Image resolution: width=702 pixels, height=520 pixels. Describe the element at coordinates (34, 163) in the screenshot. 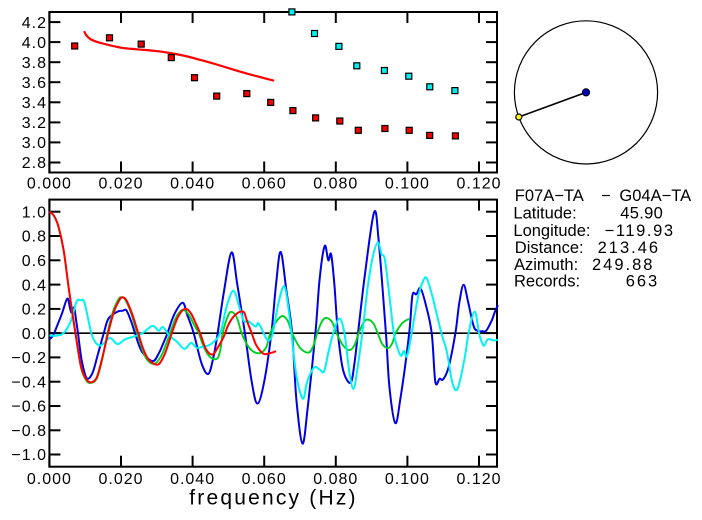

I see `svg-text: 2.8` at that location.